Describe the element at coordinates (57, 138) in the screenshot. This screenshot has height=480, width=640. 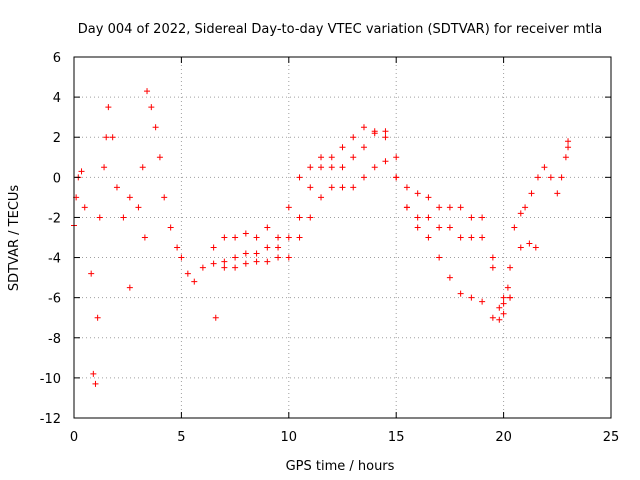
I see `y-tick-label: 2` at that location.